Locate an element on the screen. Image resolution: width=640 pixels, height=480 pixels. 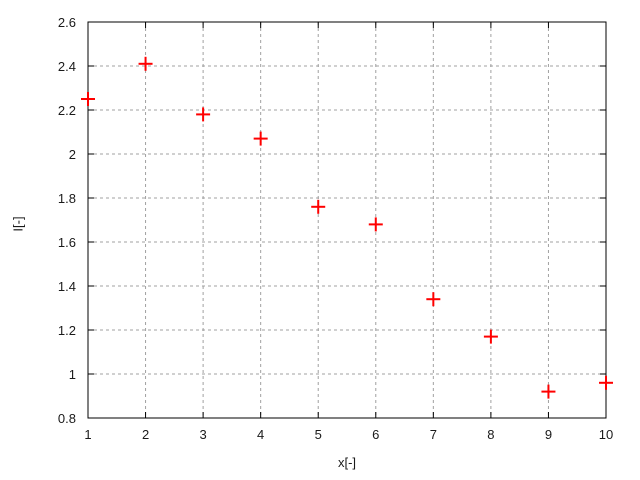
x-tick-label: 2 is located at coordinates (145, 434).